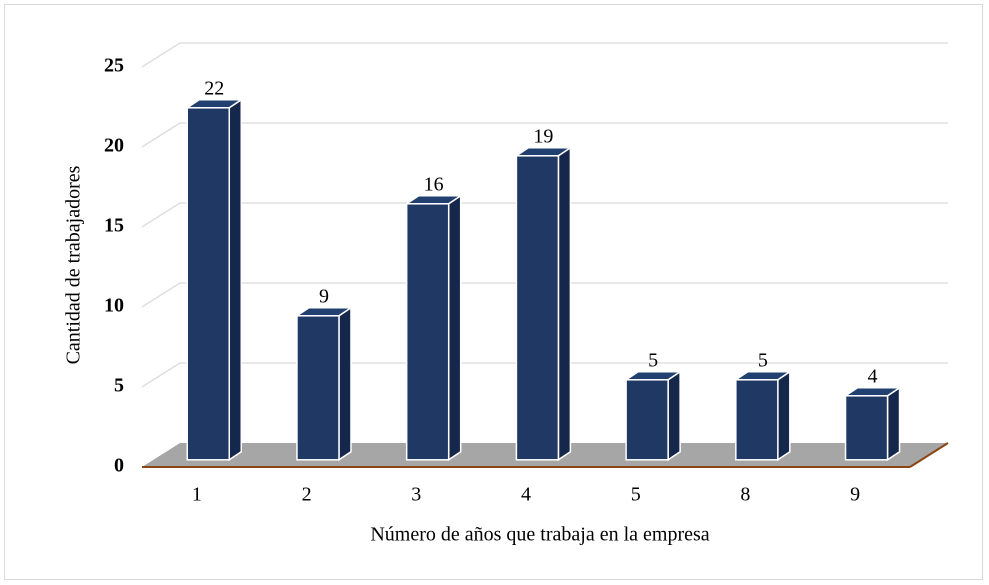 The width and height of the screenshot is (989, 585). What do you see at coordinates (197, 495) in the screenshot?
I see `x-tick-label: 1` at bounding box center [197, 495].